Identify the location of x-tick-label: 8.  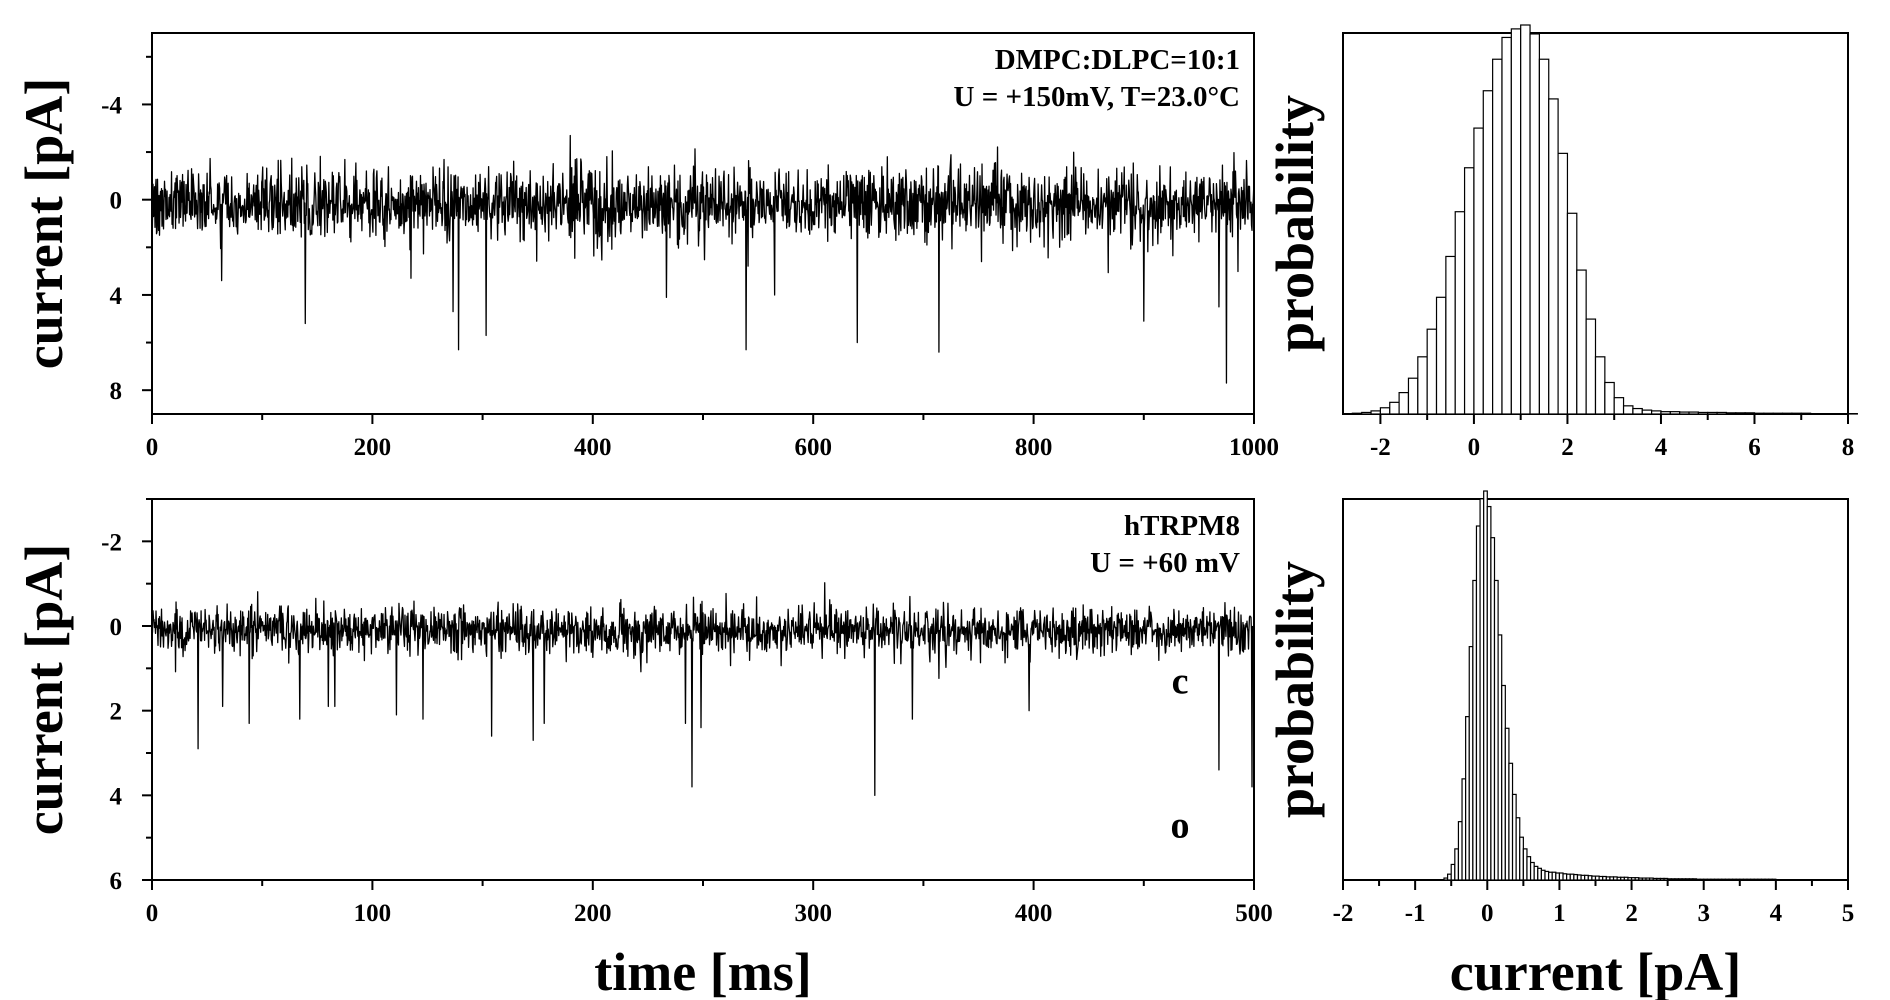
(1848, 447).